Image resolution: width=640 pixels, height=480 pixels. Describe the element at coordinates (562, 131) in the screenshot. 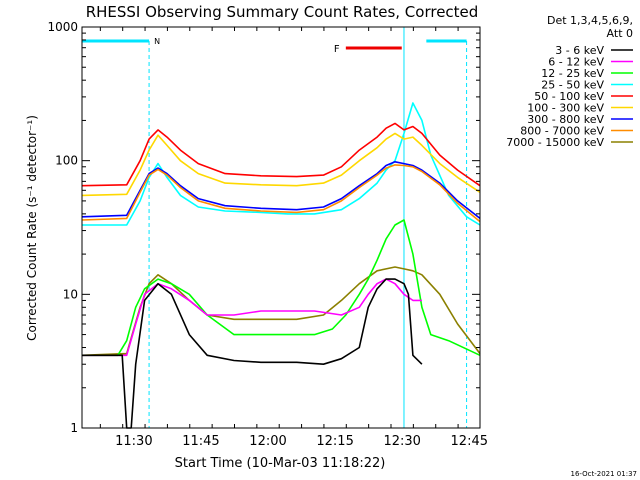

I see `legend-entry-label: 800 - 7000 keV` at that location.